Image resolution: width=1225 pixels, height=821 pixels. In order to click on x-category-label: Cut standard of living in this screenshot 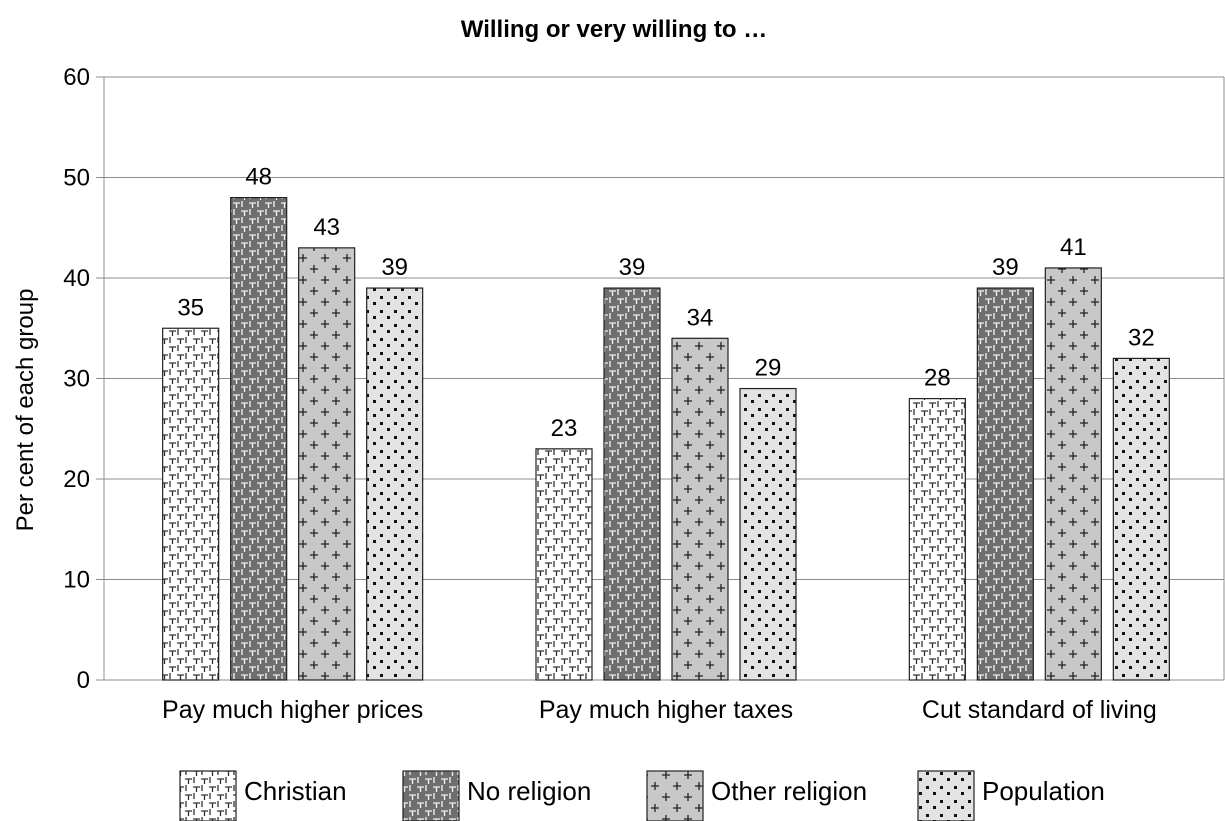, I will do `click(1039, 710)`.